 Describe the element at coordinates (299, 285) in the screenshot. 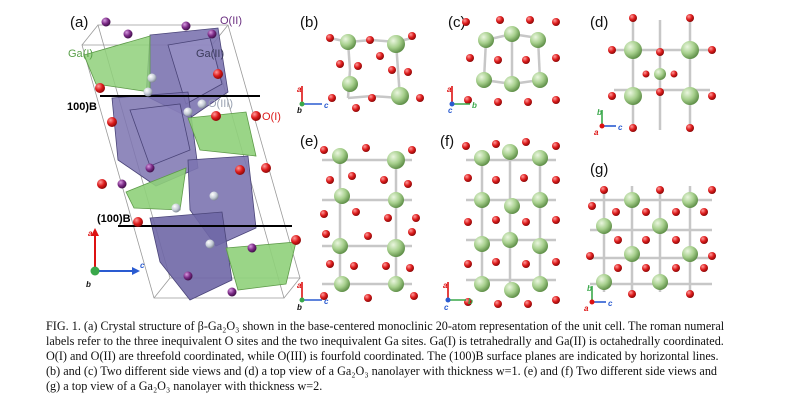

I see `axis-e-a: a` at that location.